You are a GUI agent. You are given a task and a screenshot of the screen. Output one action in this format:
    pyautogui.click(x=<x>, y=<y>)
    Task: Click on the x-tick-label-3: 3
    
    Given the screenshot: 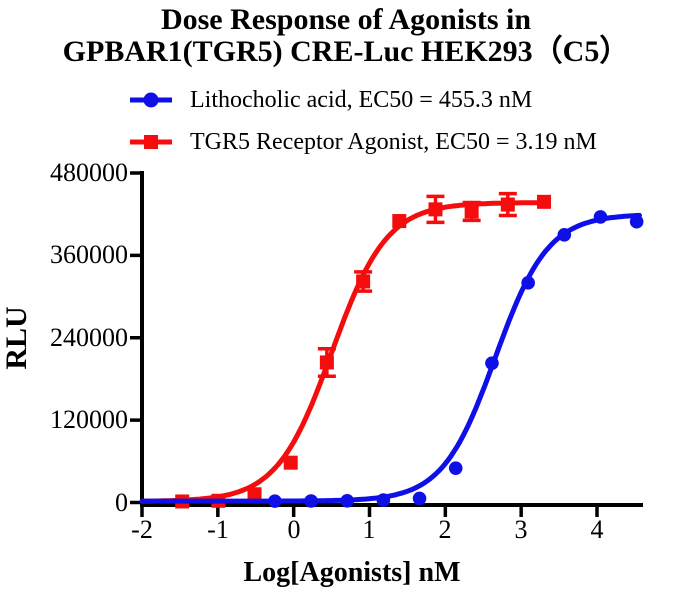 What is the action you would take?
    pyautogui.click(x=521, y=529)
    